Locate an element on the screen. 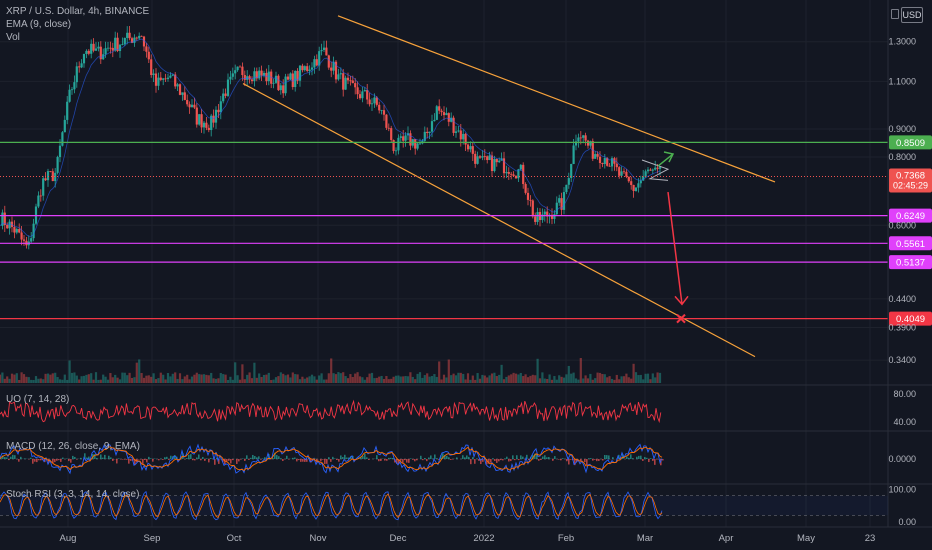  level-label: 0.8509 is located at coordinates (910, 143).